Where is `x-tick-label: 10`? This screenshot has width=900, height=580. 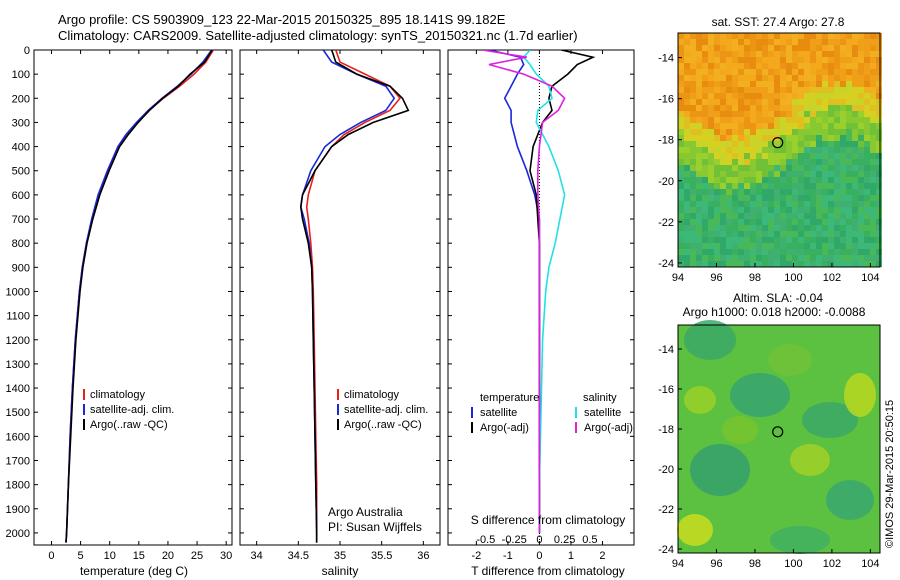
x-tick-label: 10 is located at coordinates (110, 556).